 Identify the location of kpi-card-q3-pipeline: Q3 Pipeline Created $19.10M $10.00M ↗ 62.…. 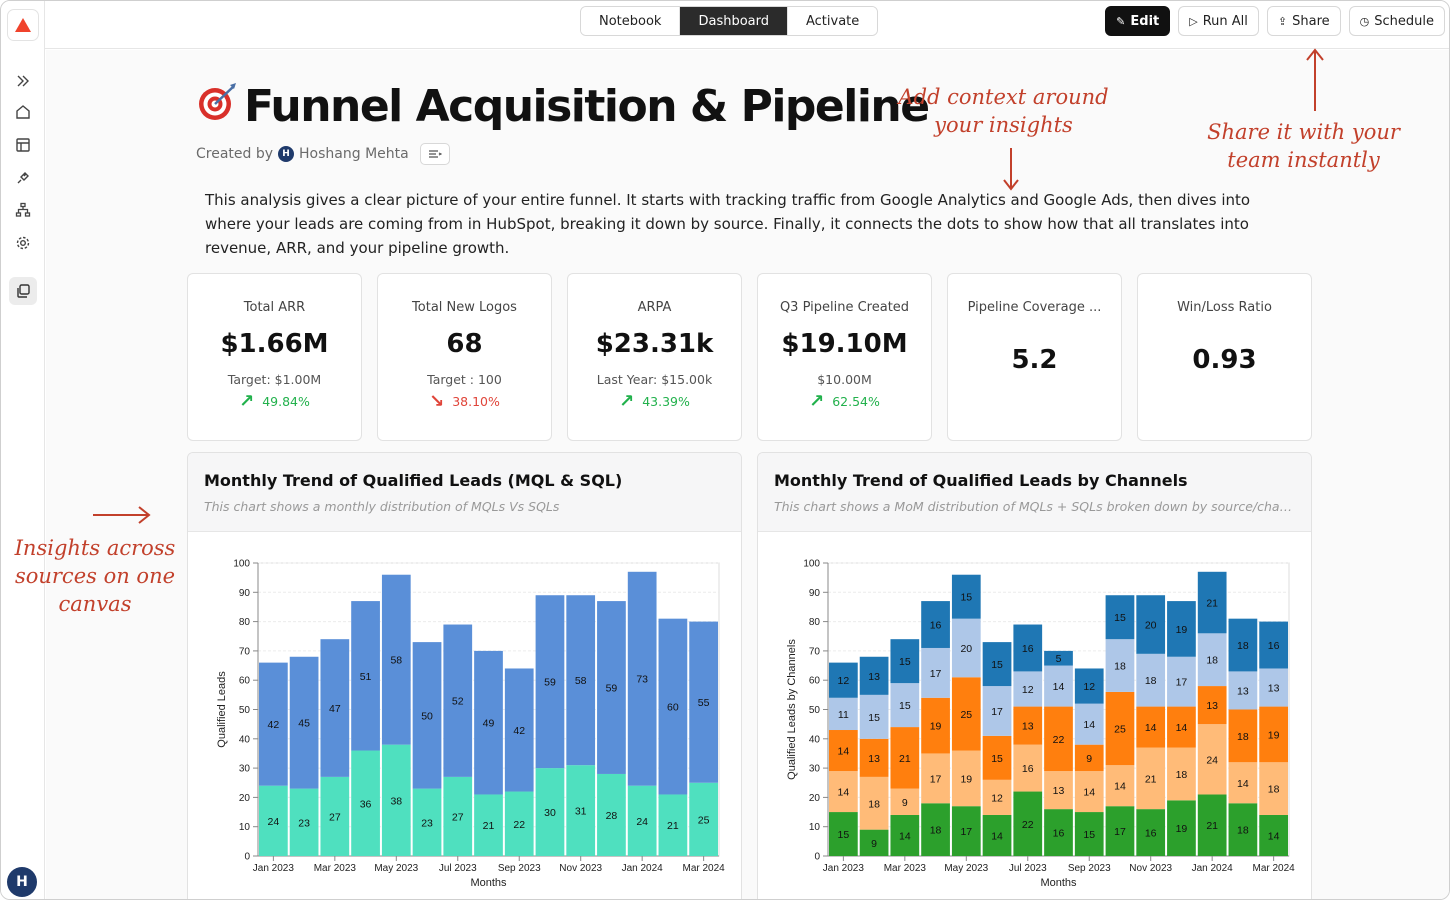
(844, 357).